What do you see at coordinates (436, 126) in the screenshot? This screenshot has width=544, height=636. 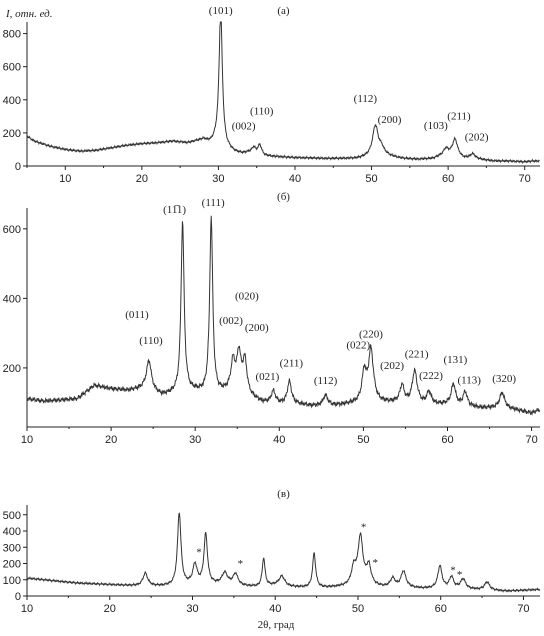 I see `peak-label: (103)` at bounding box center [436, 126].